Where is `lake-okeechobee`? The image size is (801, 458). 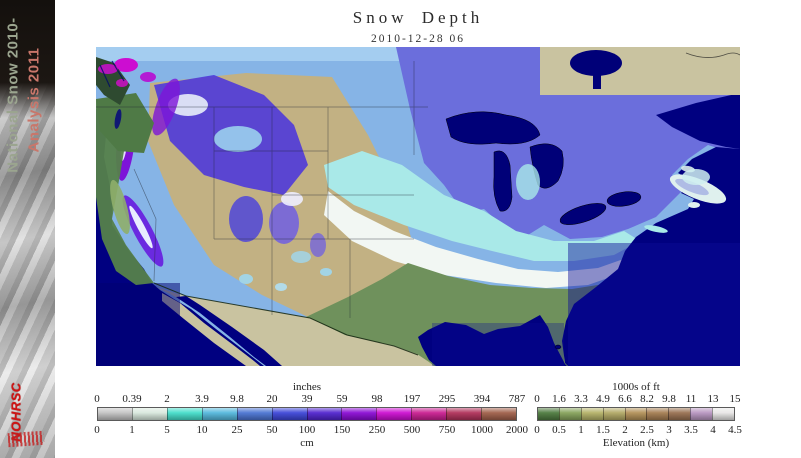 lake-okeechobee is located at coordinates (558, 347).